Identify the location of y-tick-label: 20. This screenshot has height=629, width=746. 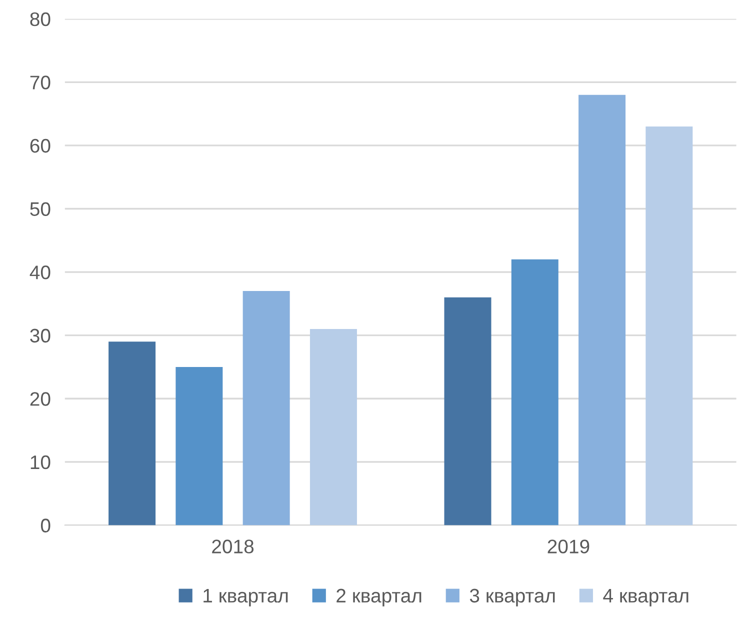
(40, 399).